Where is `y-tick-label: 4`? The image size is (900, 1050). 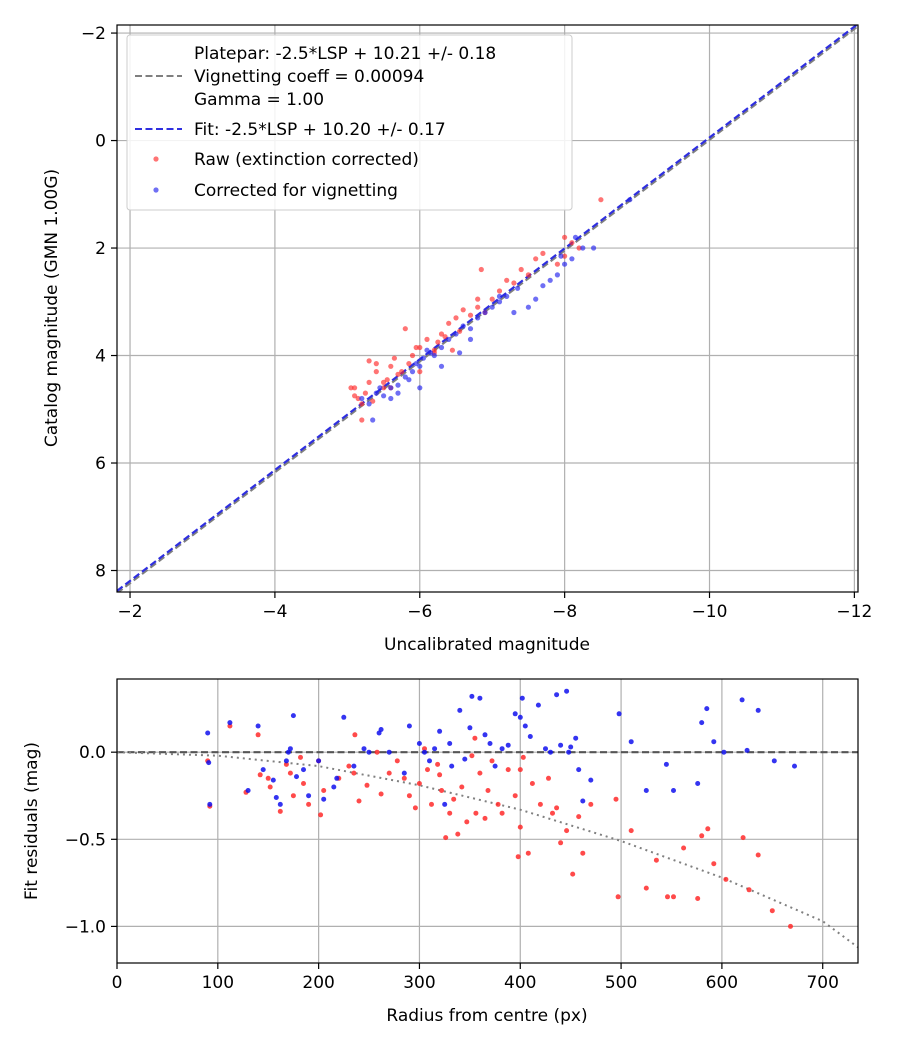 y-tick-label: 4 is located at coordinates (100, 357).